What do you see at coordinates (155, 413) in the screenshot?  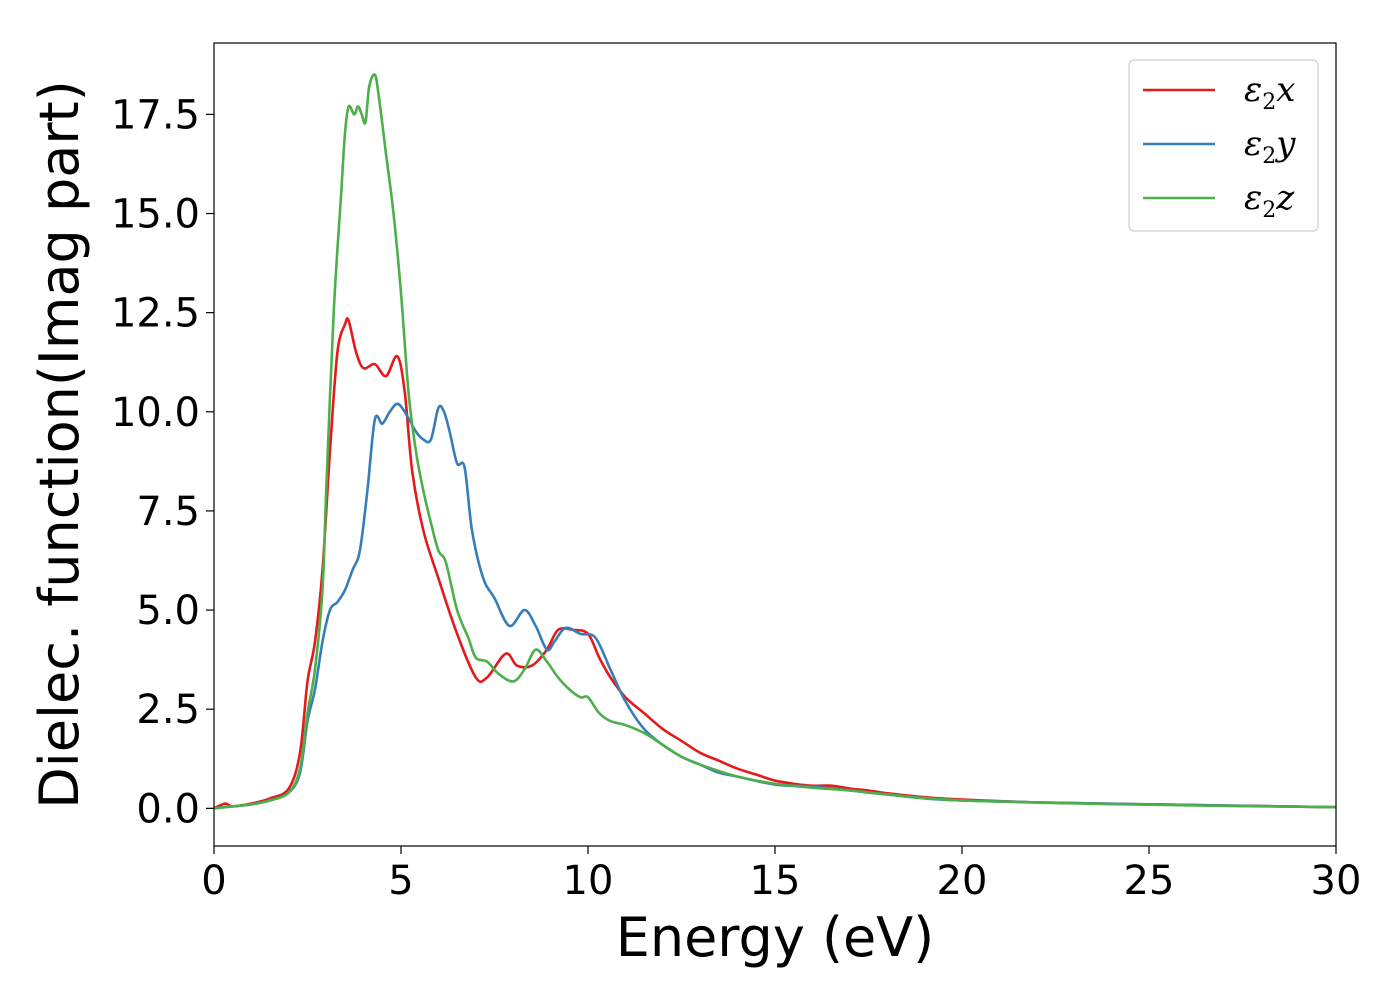 I see `y-tick-label: 10.0` at bounding box center [155, 413].